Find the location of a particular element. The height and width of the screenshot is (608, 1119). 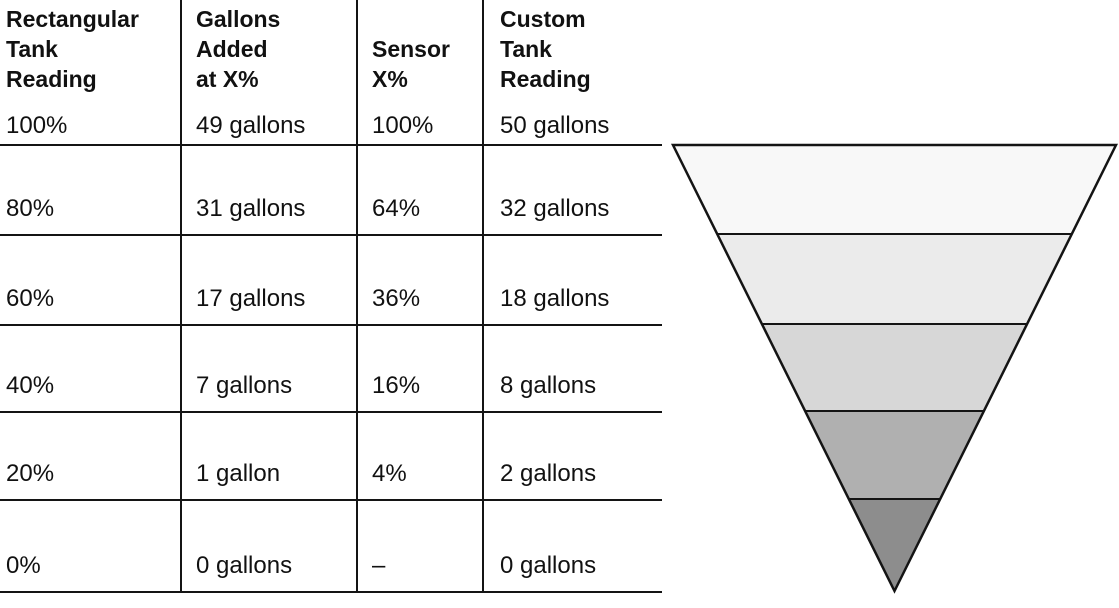

cell-value: 20% is located at coordinates (30, 473).